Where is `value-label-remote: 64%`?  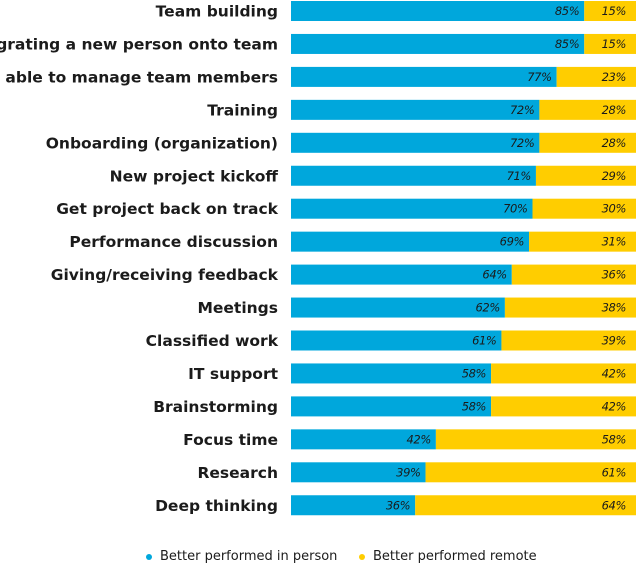
value-label-remote: 64% is located at coordinates (614, 505).